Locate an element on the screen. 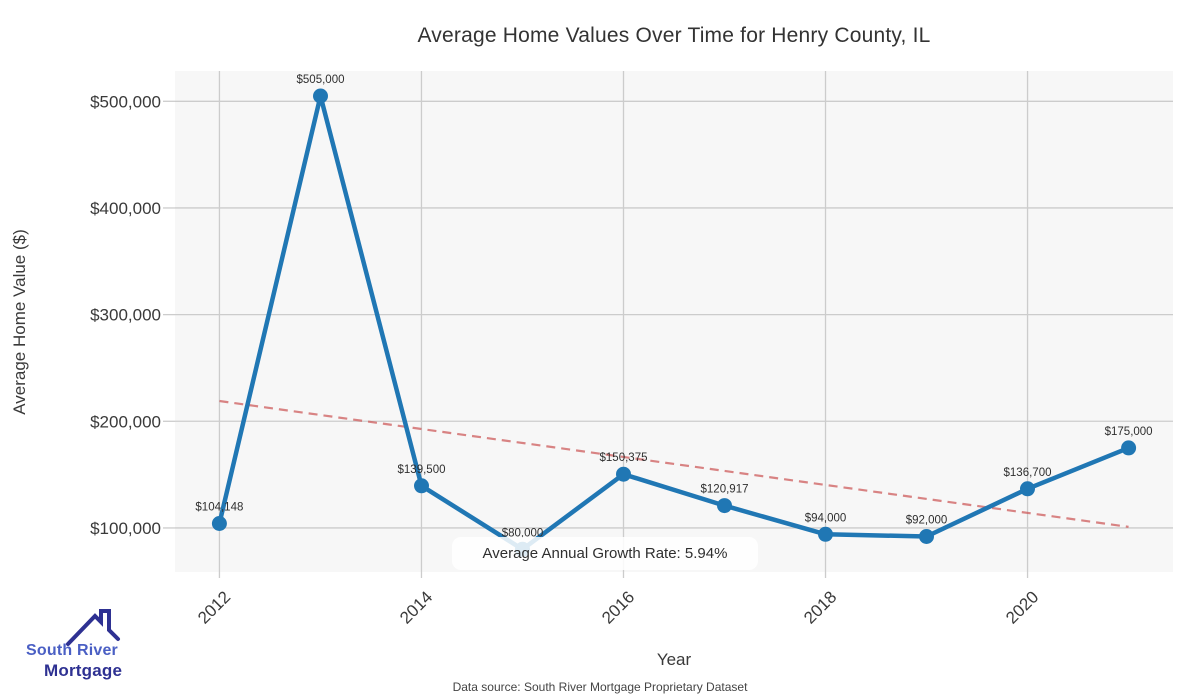  y-tick-label: $300,000 is located at coordinates (125, 315).